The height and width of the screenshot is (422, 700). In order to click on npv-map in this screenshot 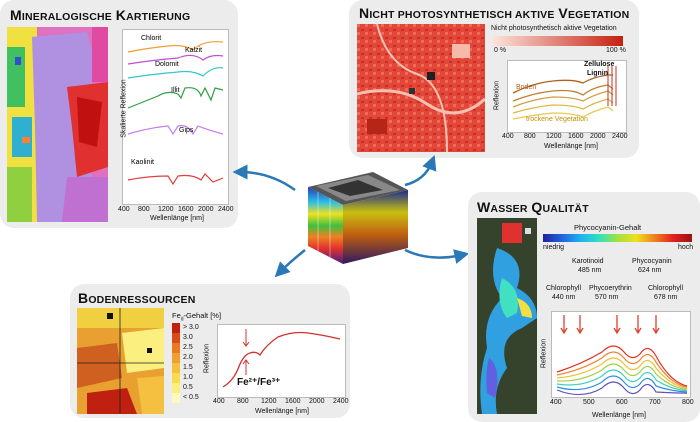, I will do `click(421, 88)`.